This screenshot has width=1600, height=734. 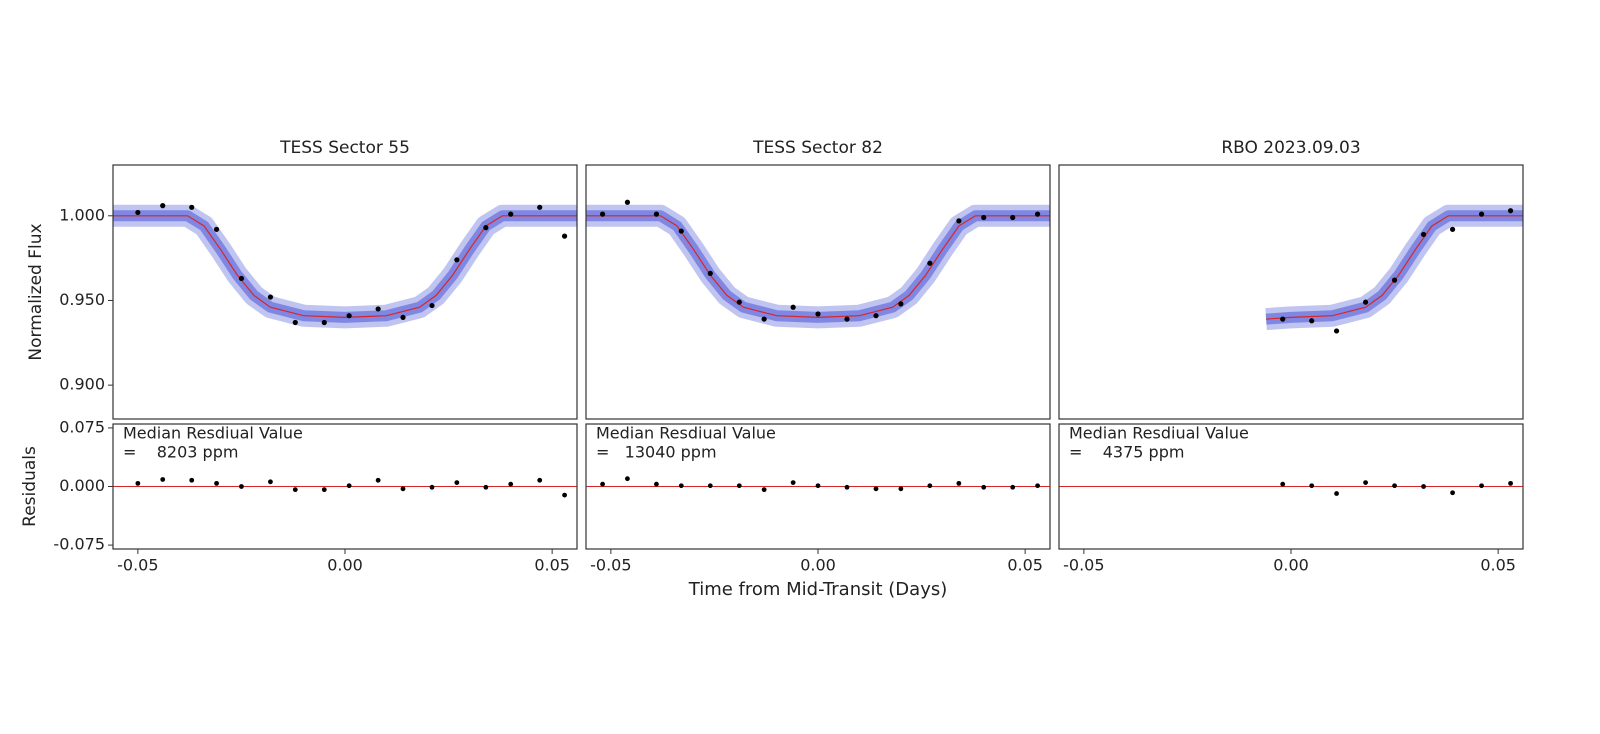 I want to click on residual-annotation: = 4375 ppm, so click(x=1126, y=452).